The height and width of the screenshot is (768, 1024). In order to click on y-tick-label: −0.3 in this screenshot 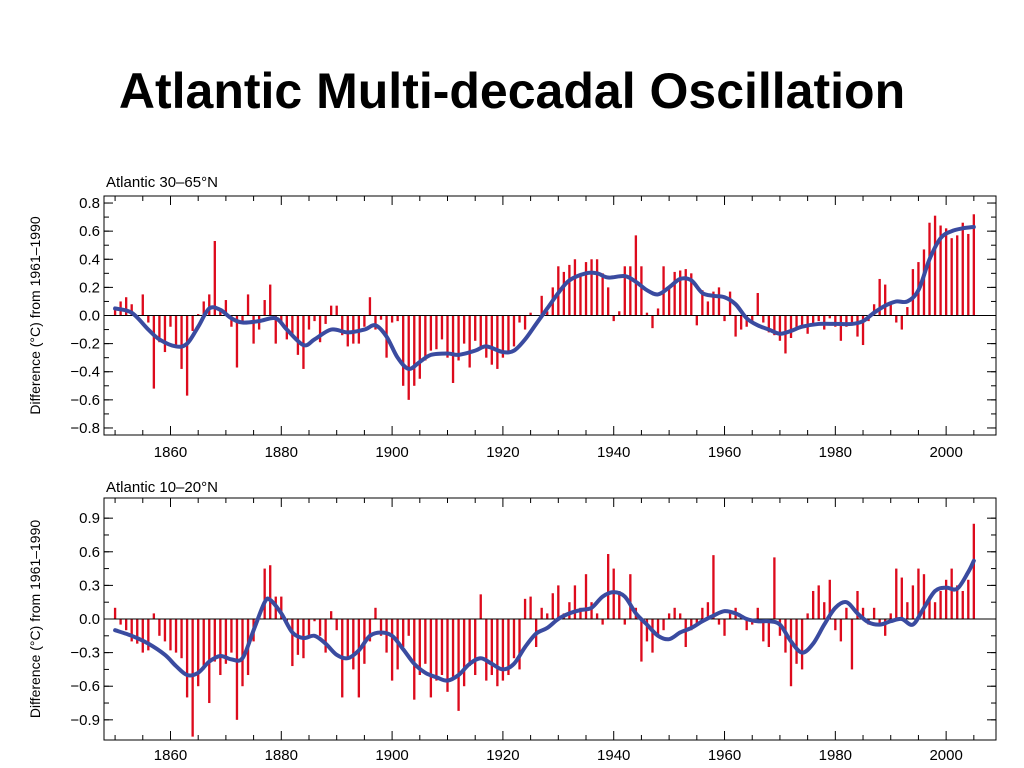, I will do `click(85, 653)`.